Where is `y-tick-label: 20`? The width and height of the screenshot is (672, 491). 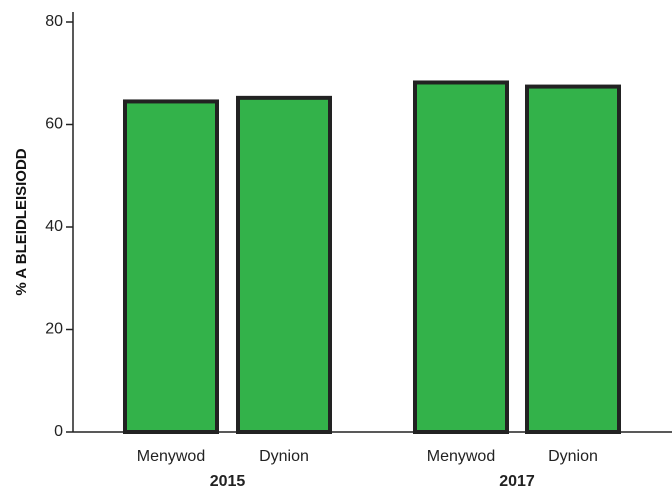 y-tick-label: 20 is located at coordinates (54, 329).